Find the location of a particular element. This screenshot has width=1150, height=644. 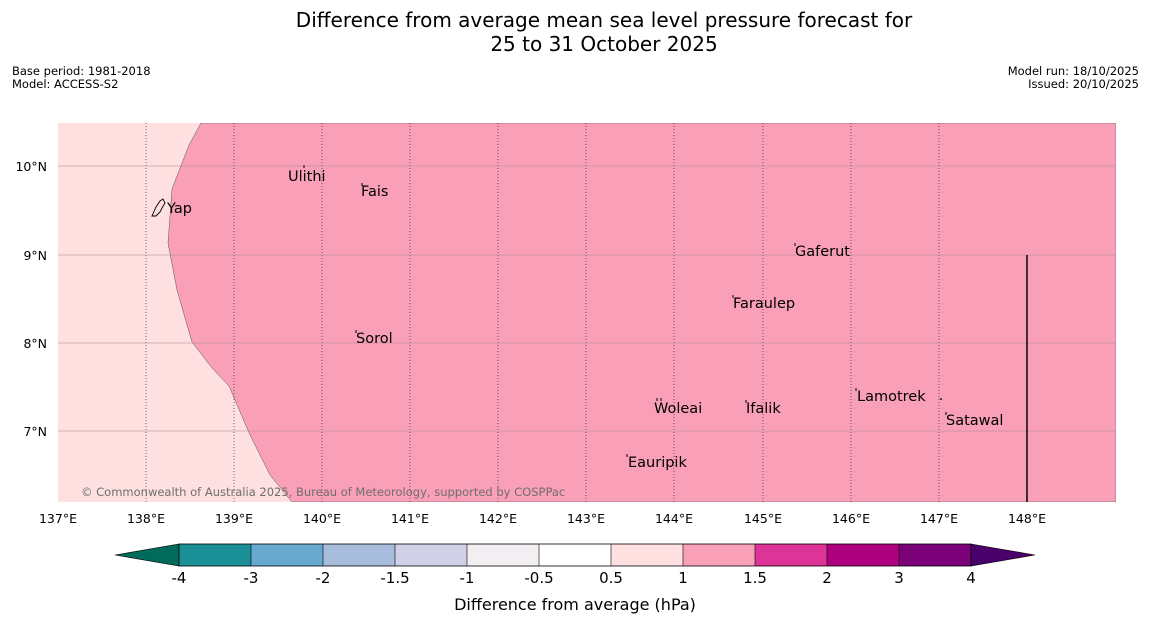

lat-label-9: 9°N is located at coordinates (35, 255).